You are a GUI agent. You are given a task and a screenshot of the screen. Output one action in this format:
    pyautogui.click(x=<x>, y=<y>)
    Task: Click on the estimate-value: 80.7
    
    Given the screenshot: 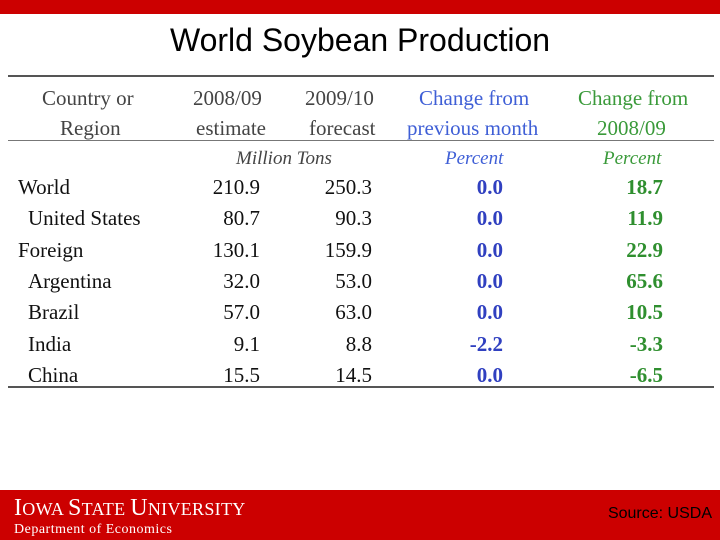 What is the action you would take?
    pyautogui.click(x=241, y=218)
    